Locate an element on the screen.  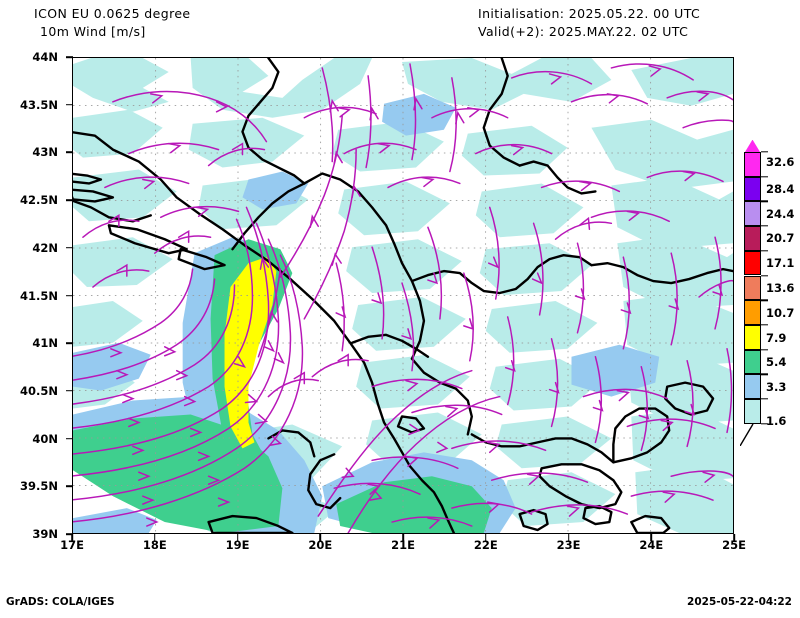
x-tick-label: 22E is located at coordinates (485, 545).